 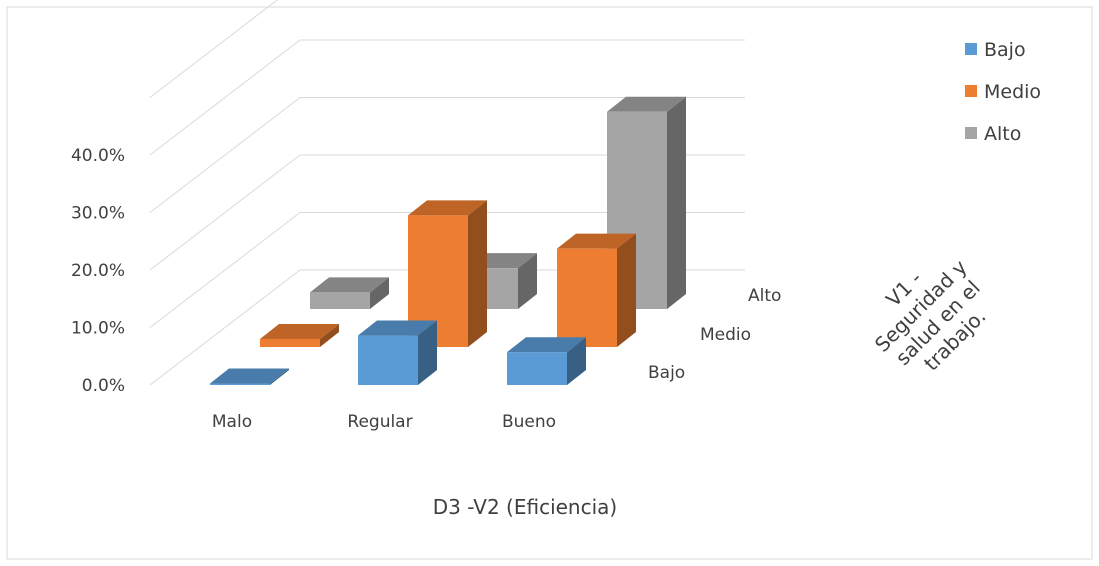 I want to click on x-tick-label: Regular, so click(x=379, y=422).